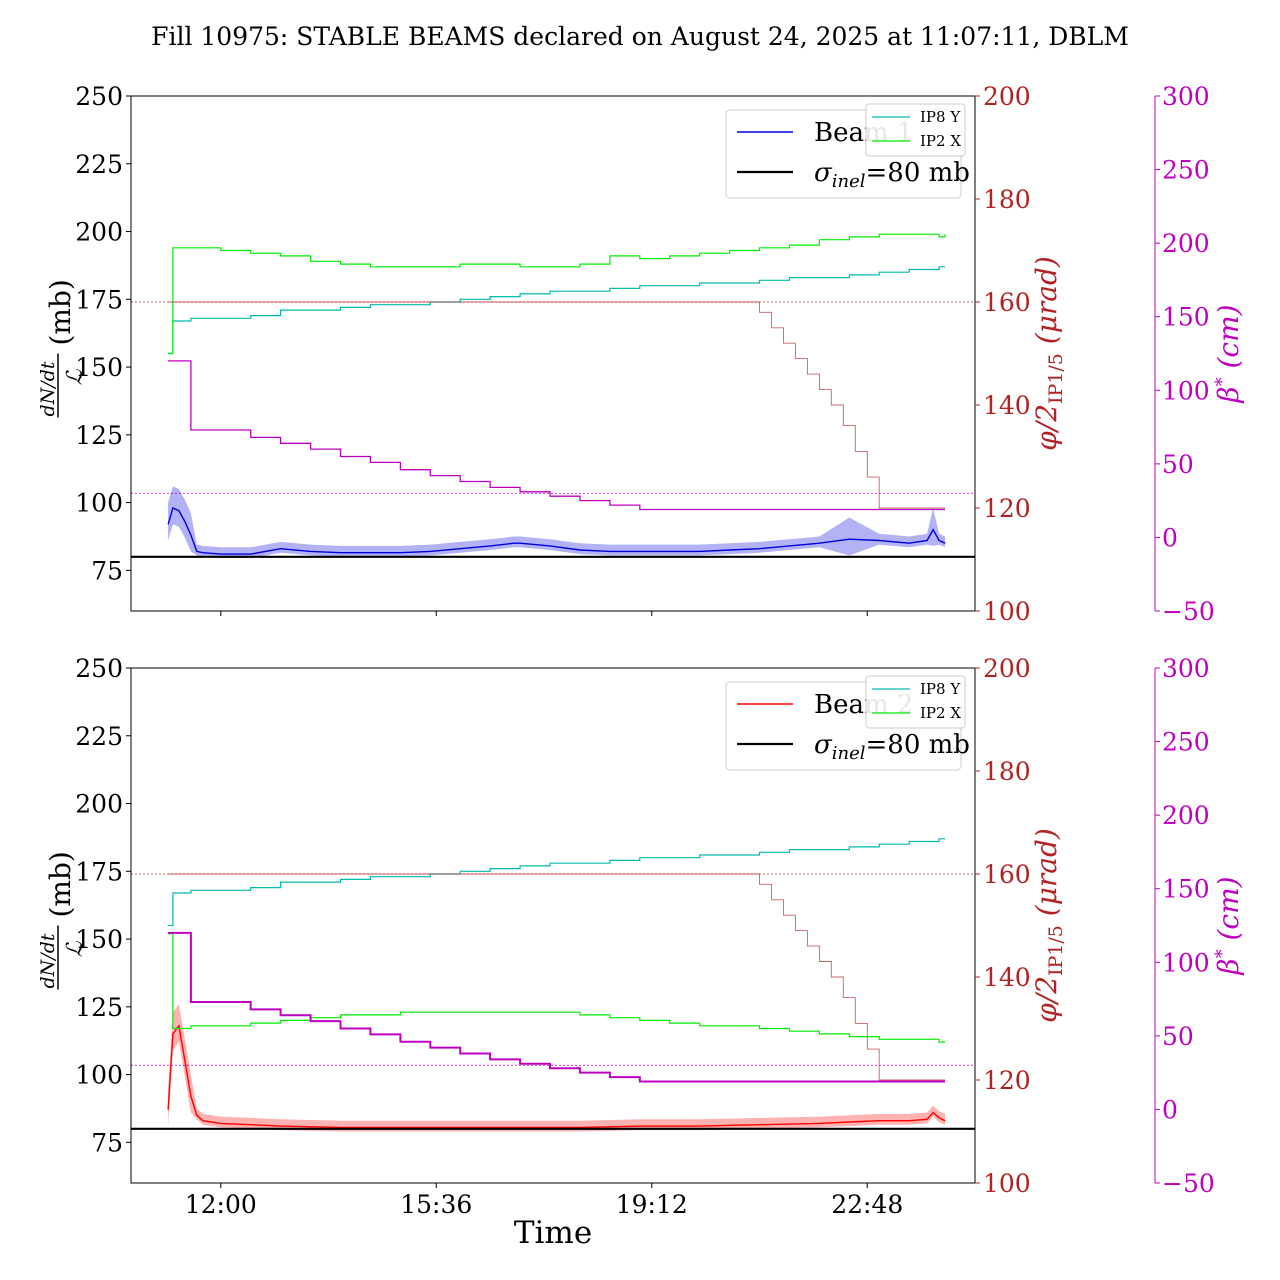  I want to click on x-axis-label: Time, so click(553, 1233).